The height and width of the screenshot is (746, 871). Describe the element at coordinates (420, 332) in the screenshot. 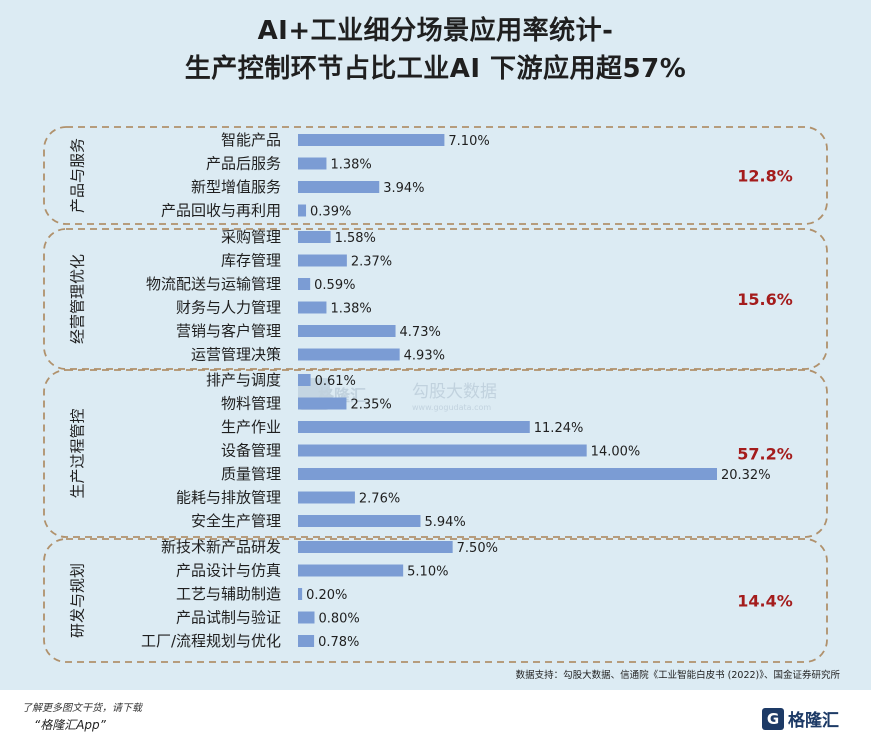

I see `value-label: 4.73%` at that location.